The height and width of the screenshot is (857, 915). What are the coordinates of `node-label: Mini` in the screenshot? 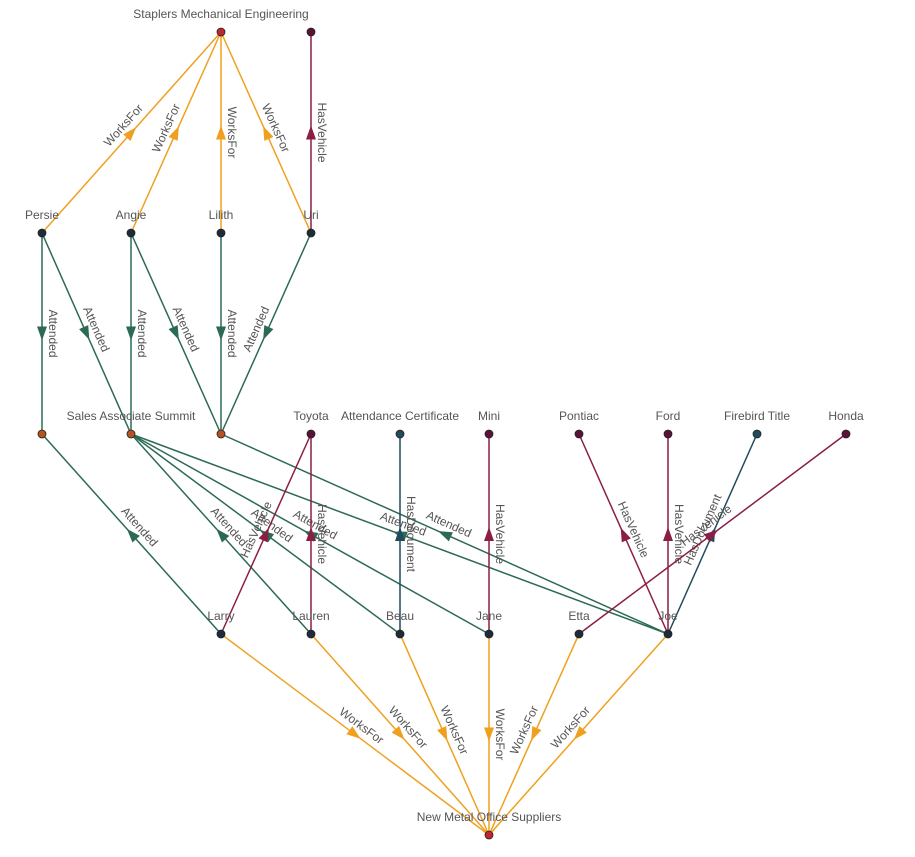 It's located at (489, 416).